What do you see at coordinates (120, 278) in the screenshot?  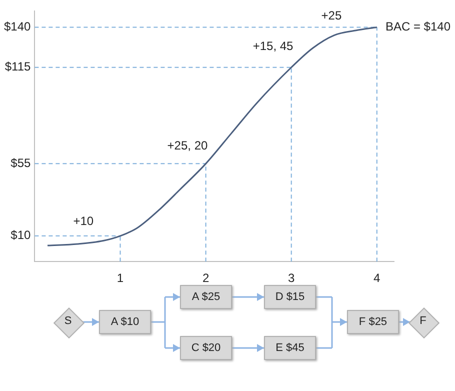 I see `x-tick-label: 1` at bounding box center [120, 278].